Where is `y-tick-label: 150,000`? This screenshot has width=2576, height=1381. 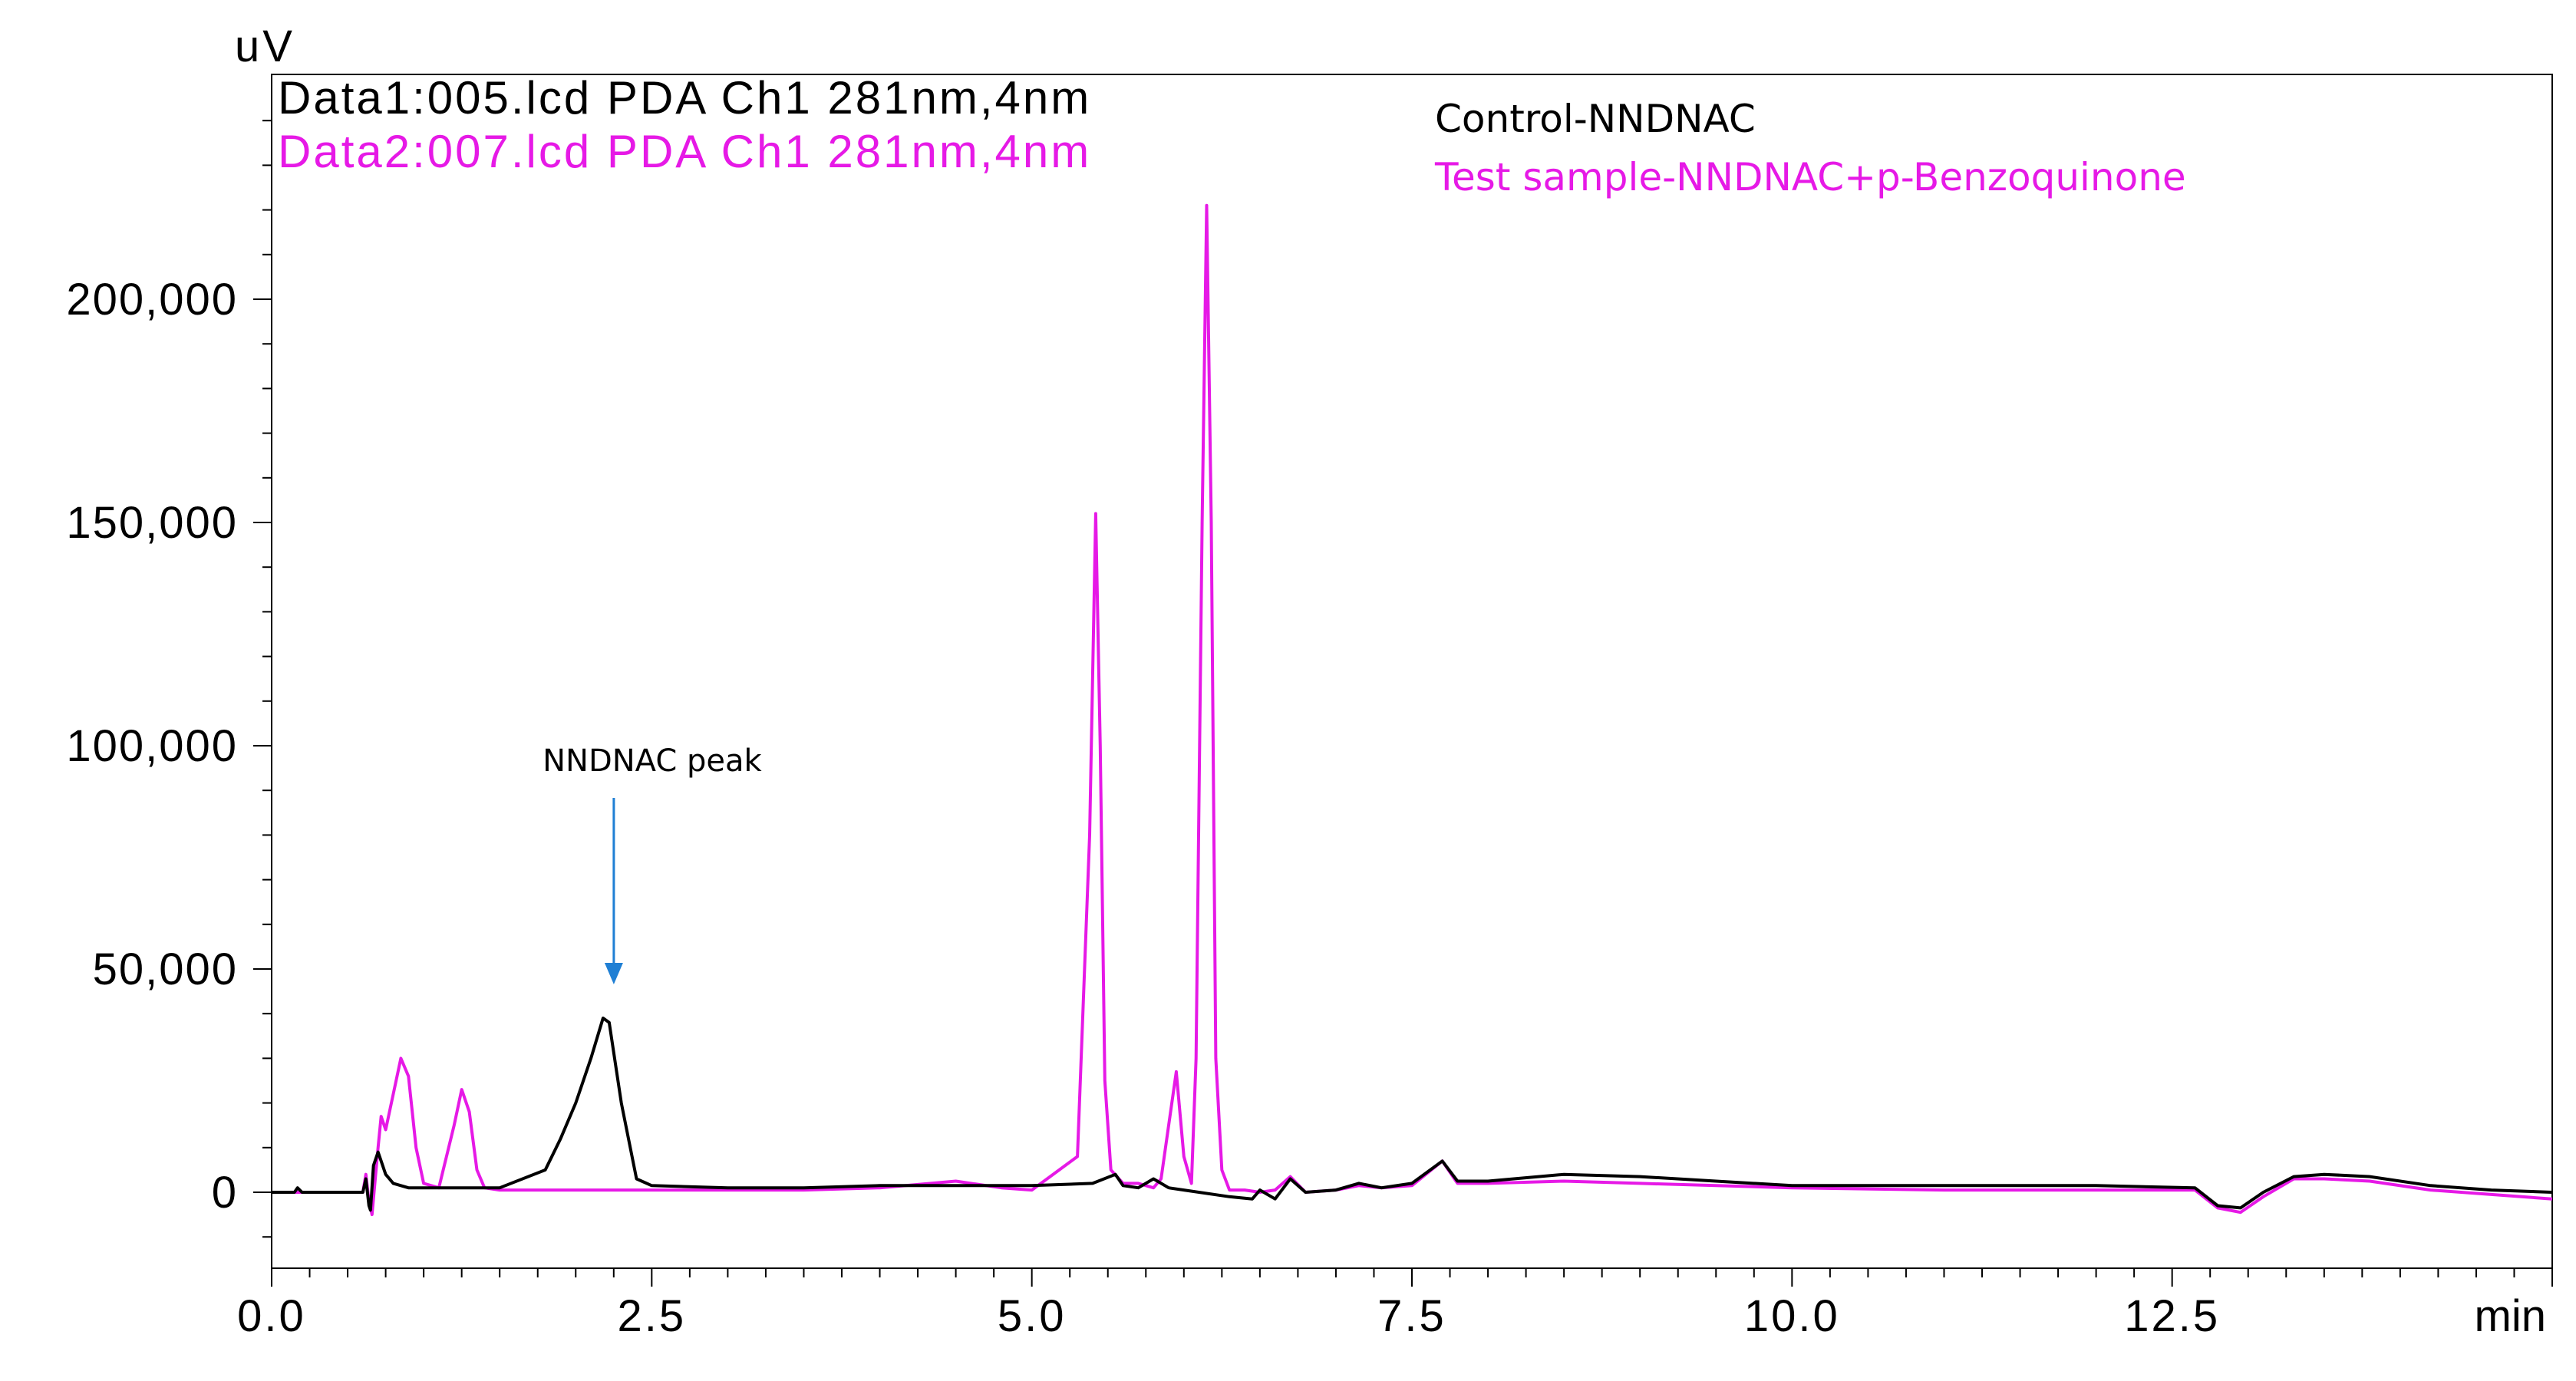 y-tick-label: 150,000 is located at coordinates (152, 523).